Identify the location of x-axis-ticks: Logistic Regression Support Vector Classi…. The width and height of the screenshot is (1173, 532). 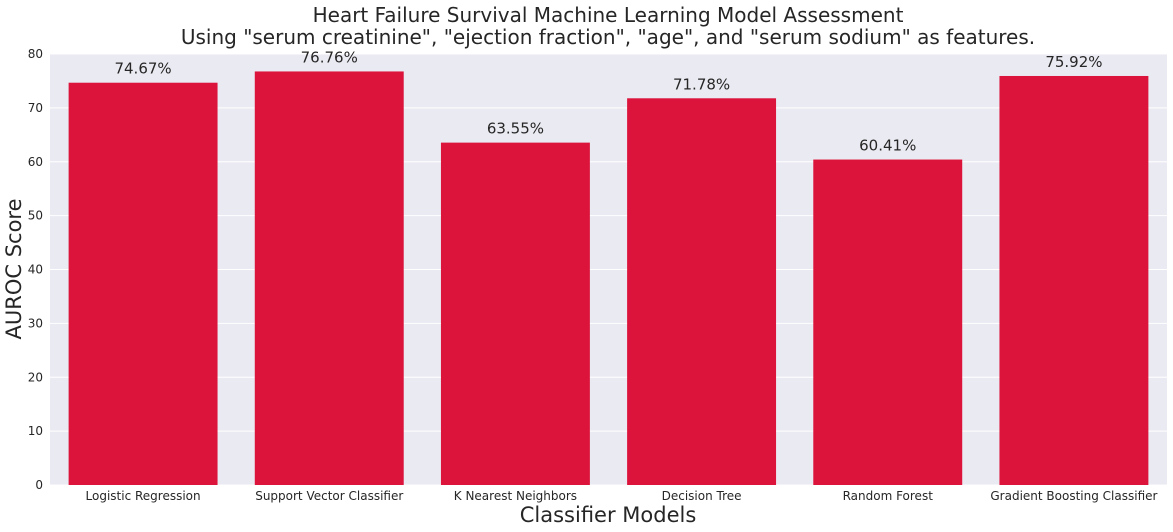
(622, 496).